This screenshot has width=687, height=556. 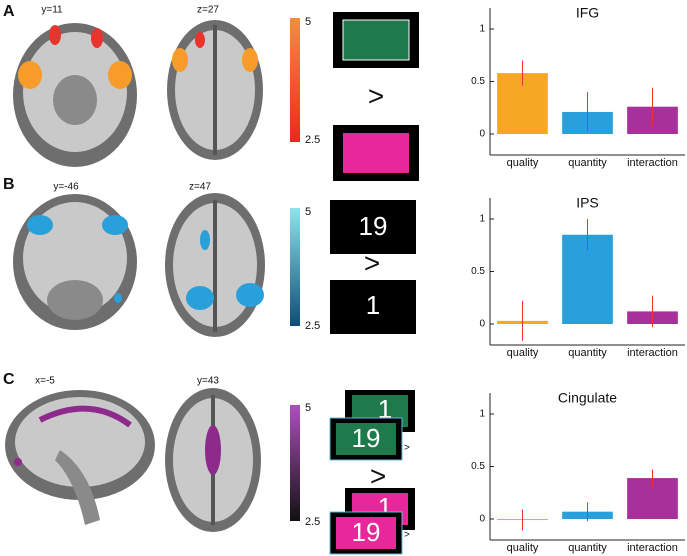 I want to click on panel-letter: B, so click(x=9, y=184).